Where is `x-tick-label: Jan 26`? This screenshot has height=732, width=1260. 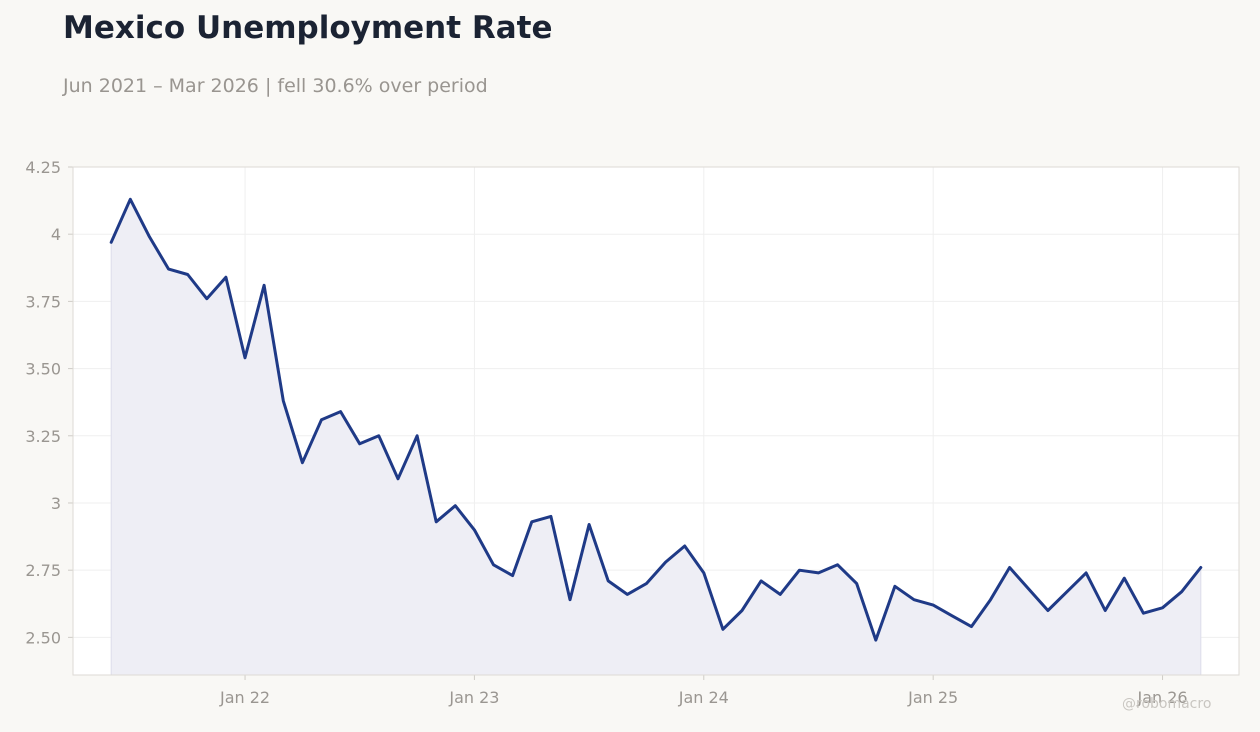
x-tick-label: Jan 26 is located at coordinates (1161, 697).